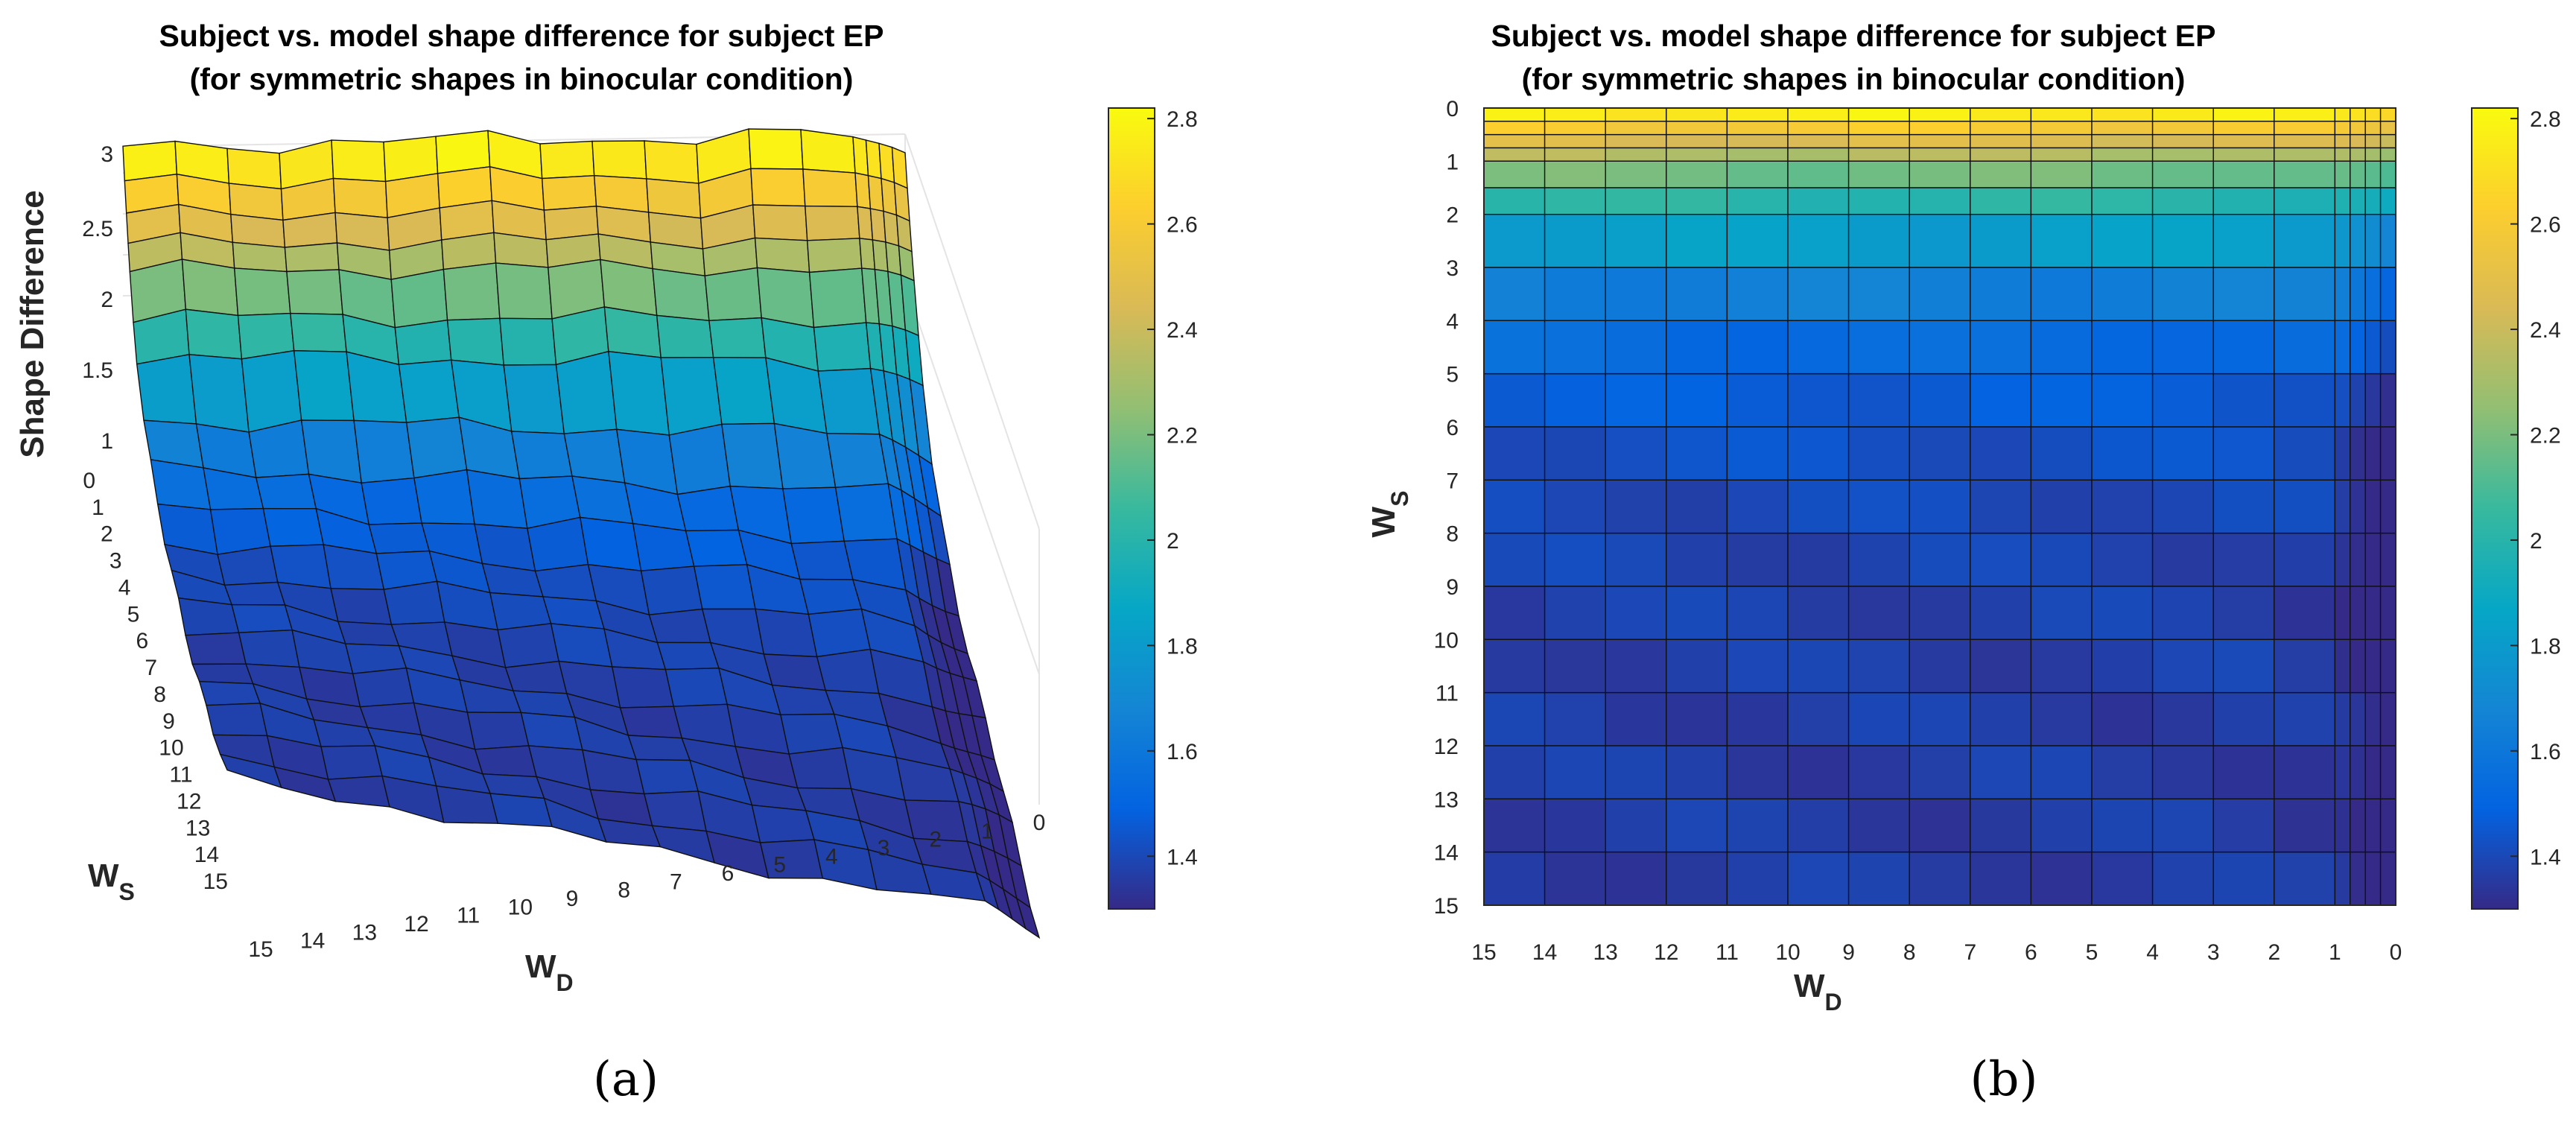 This screenshot has width=2576, height=1125. Describe the element at coordinates (1446, 853) in the screenshot. I see `y-tick: 14` at that location.